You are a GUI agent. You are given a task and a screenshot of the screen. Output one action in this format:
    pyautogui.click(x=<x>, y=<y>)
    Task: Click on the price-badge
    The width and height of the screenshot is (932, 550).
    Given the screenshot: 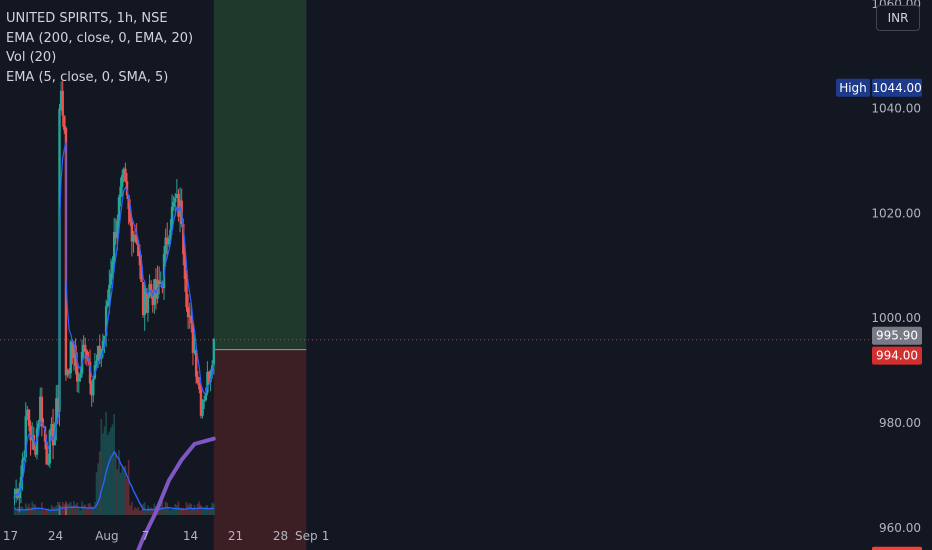 What is the action you would take?
    pyautogui.click(x=897, y=355)
    